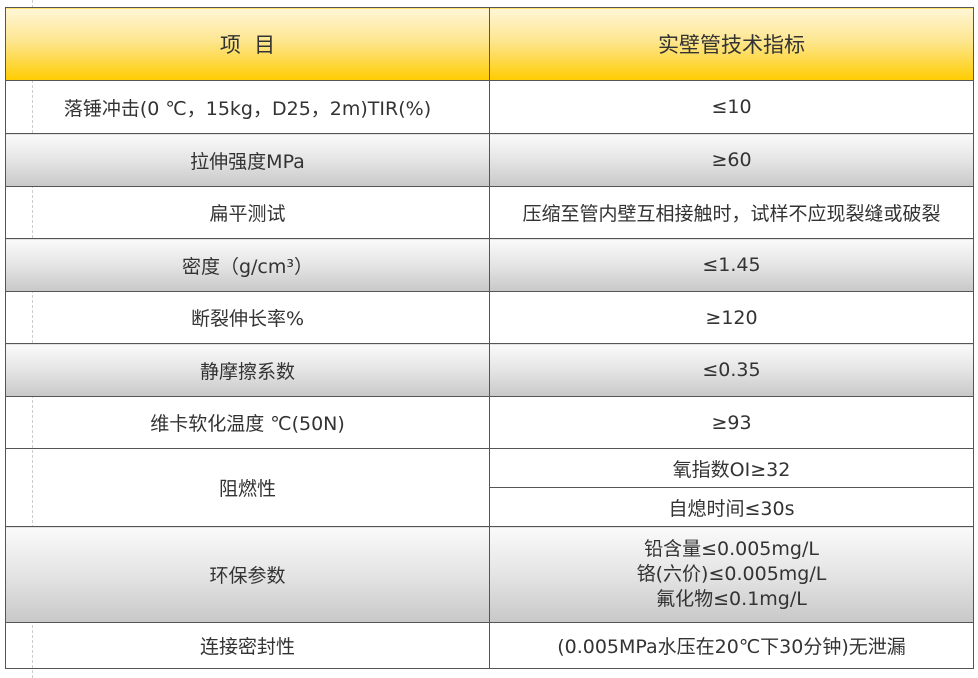 The width and height of the screenshot is (978, 678). I want to click on item-cell: 环保参数, so click(247, 574).